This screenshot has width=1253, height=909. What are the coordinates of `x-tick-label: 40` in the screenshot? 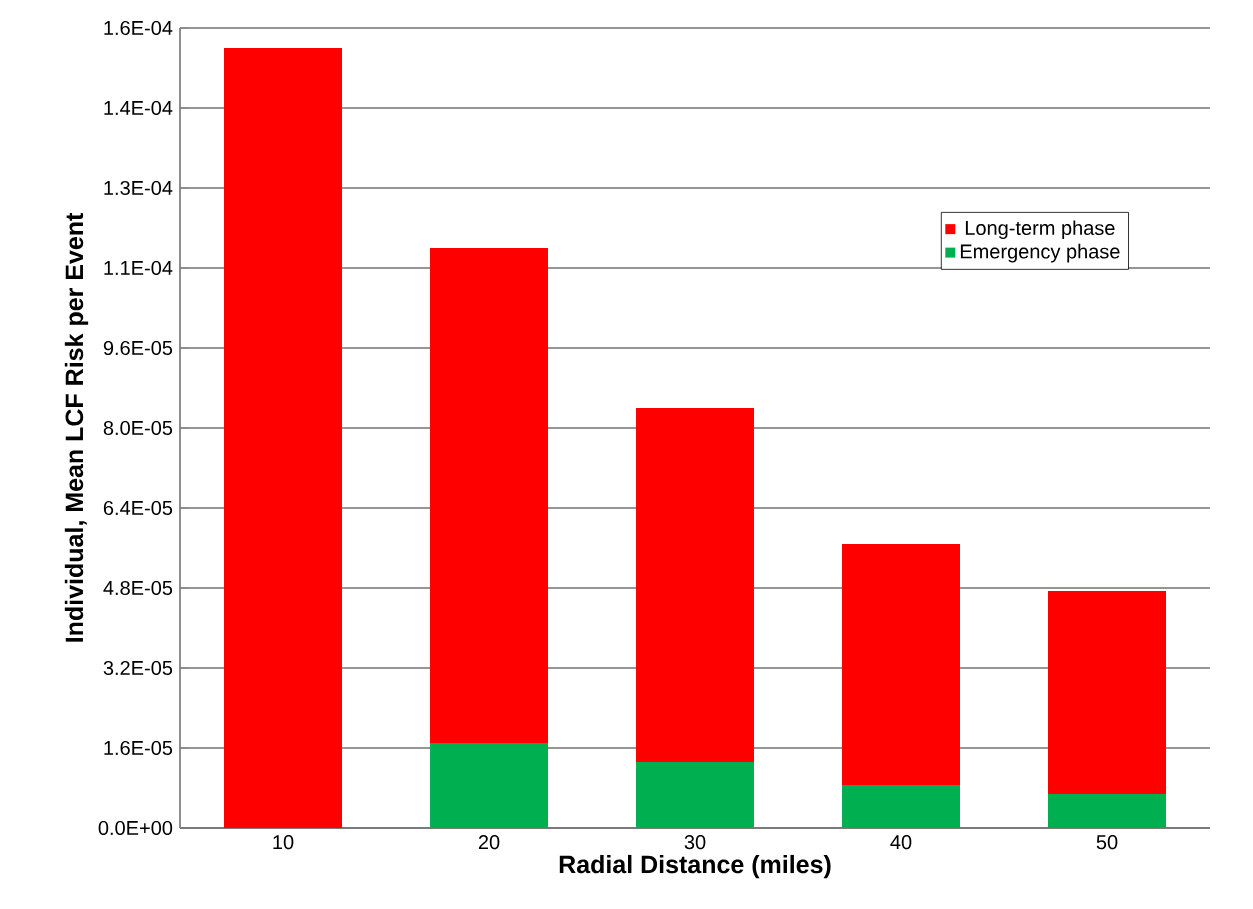 It's located at (901, 842).